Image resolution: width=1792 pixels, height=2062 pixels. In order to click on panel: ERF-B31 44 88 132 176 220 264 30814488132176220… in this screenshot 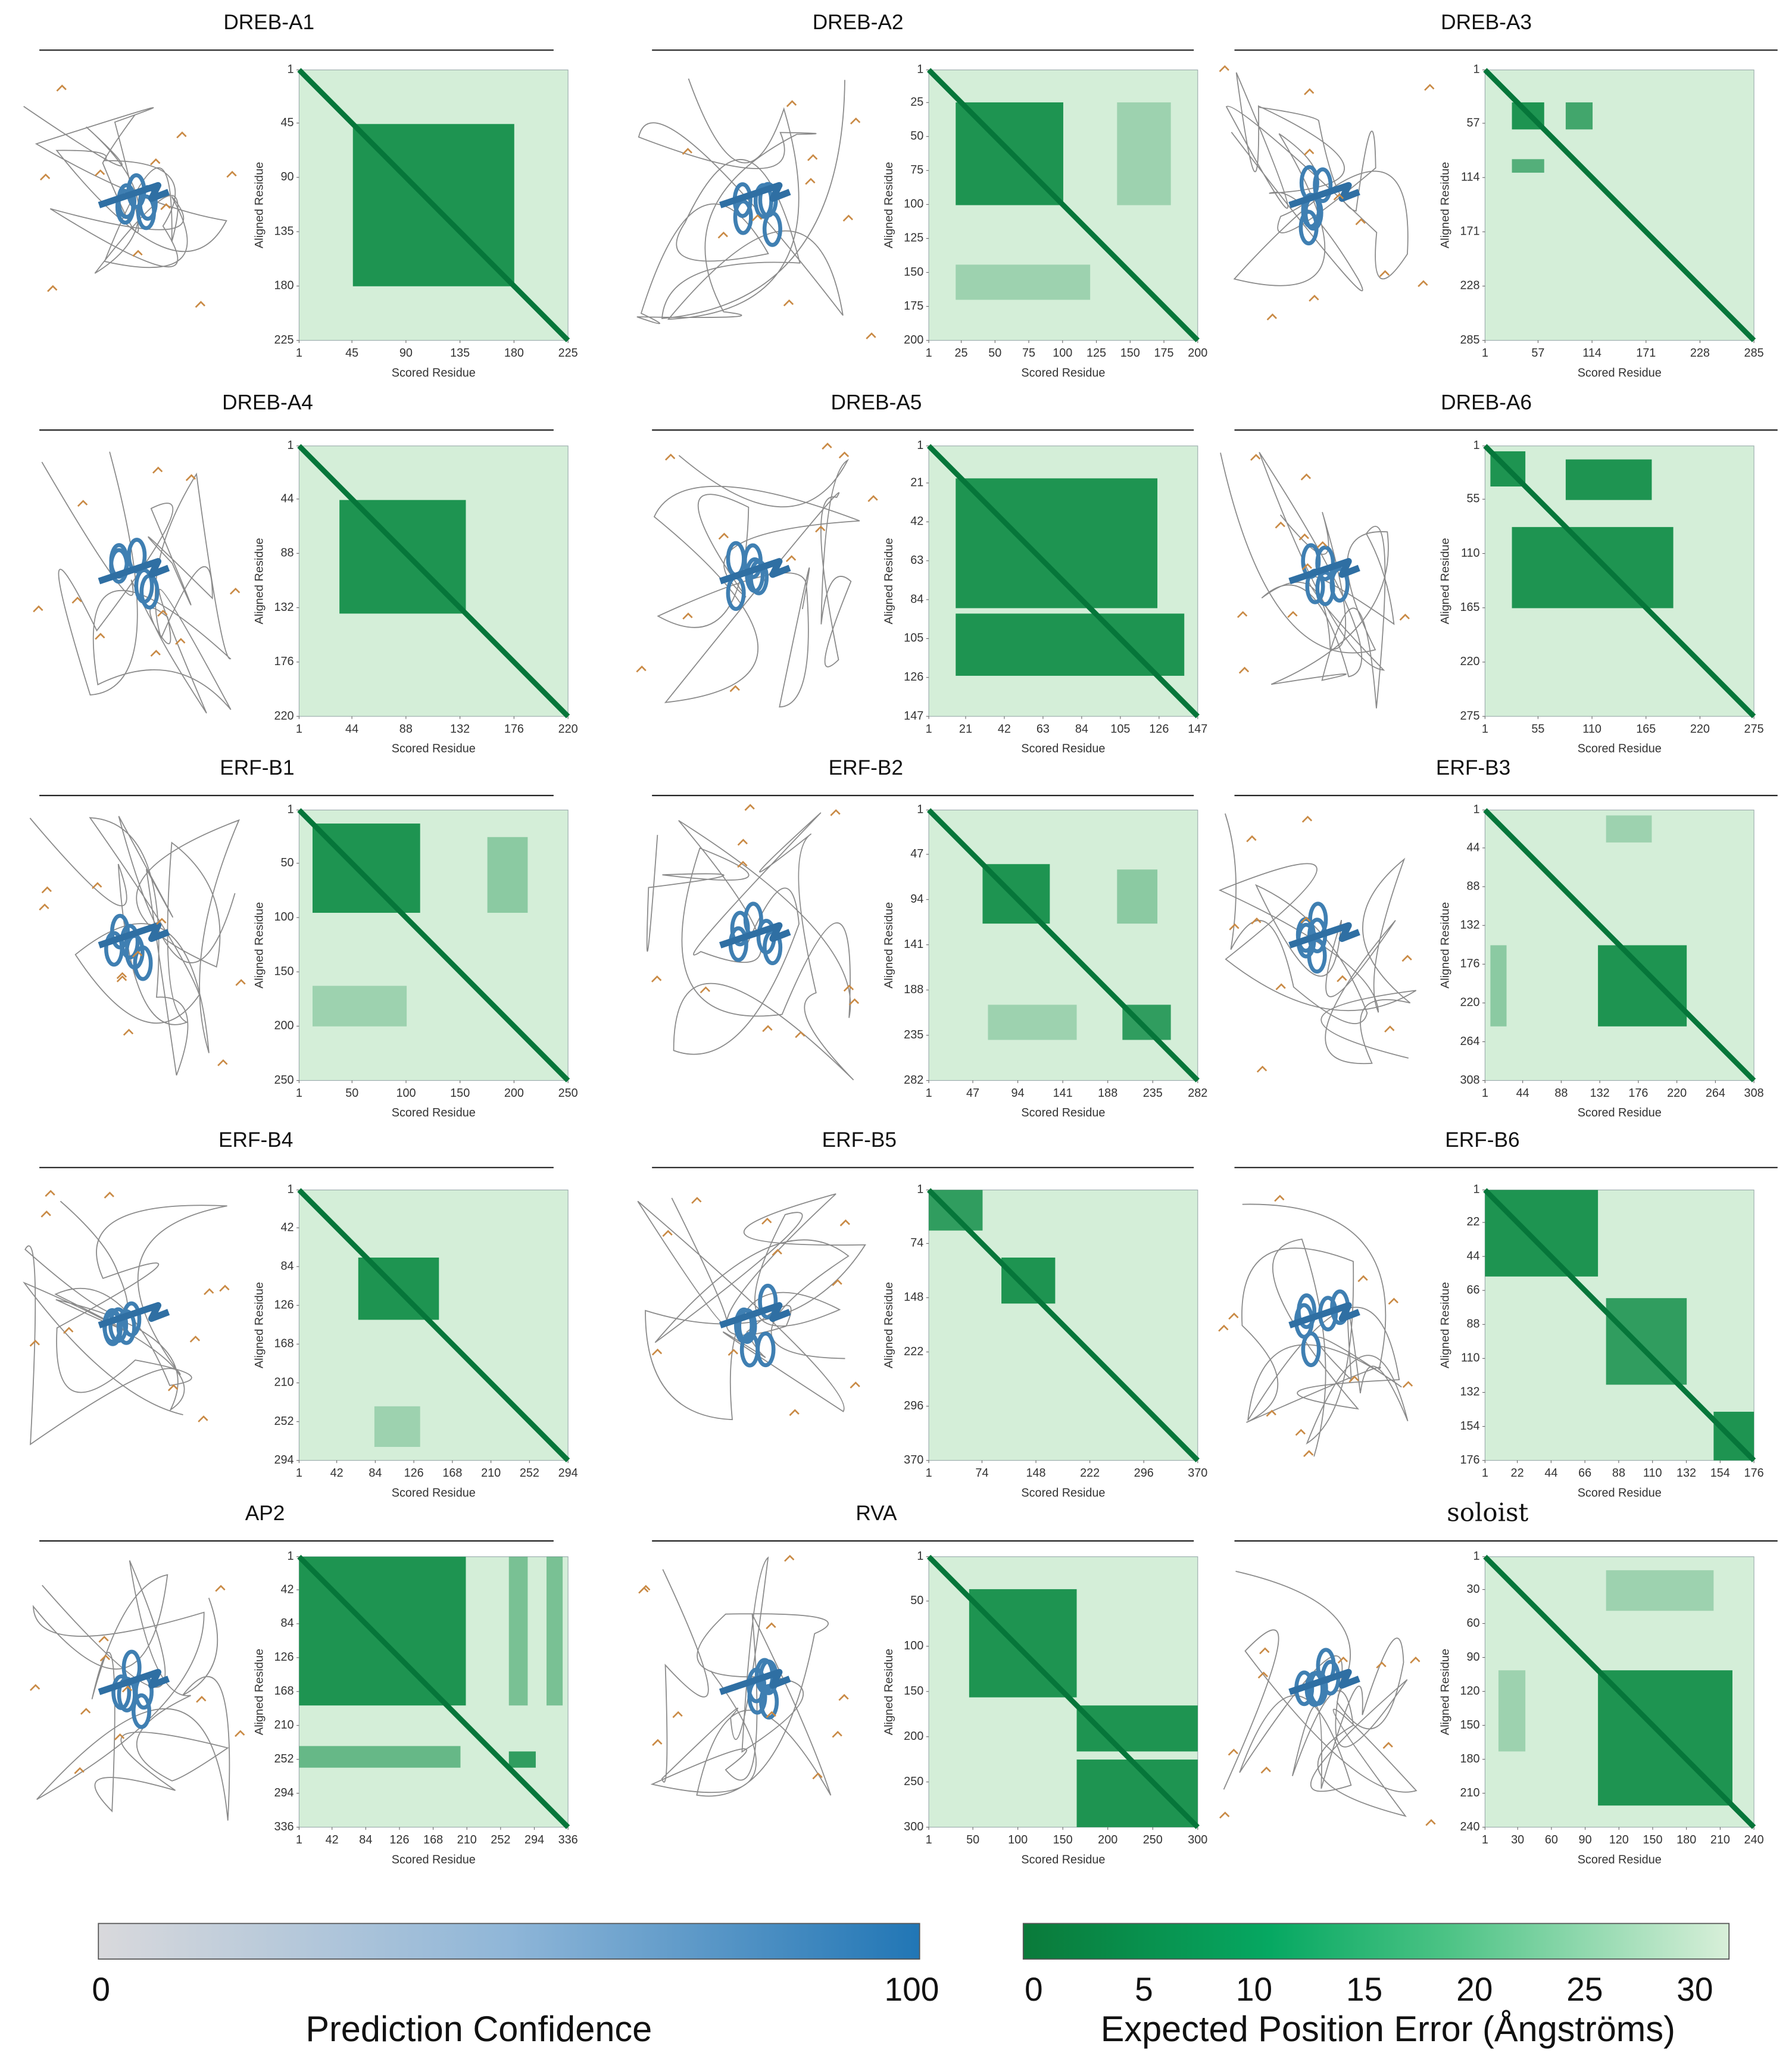, I will do `click(1498, 937)`.